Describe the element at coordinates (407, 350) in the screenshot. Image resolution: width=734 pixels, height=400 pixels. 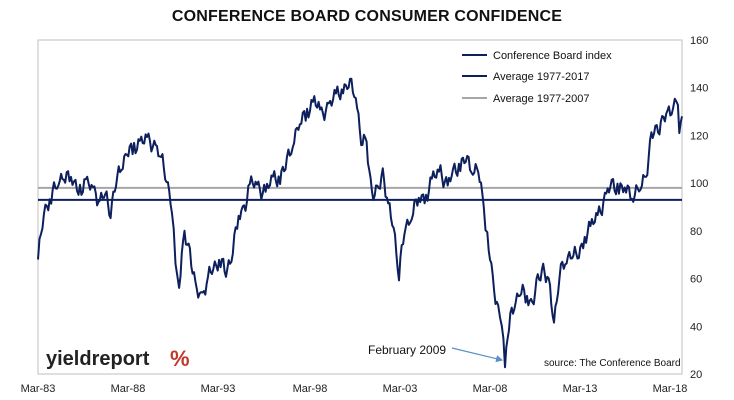
I see `annotation-label: February 2009` at that location.